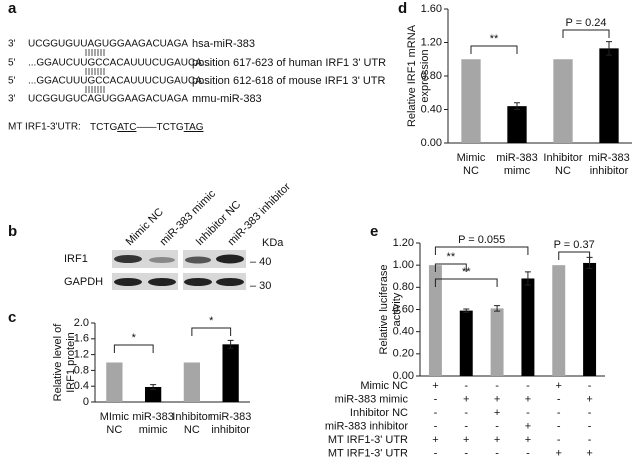 The image size is (640, 461). Describe the element at coordinates (431, 76) in the screenshot. I see `y-tick-label: 0.80` at that location.